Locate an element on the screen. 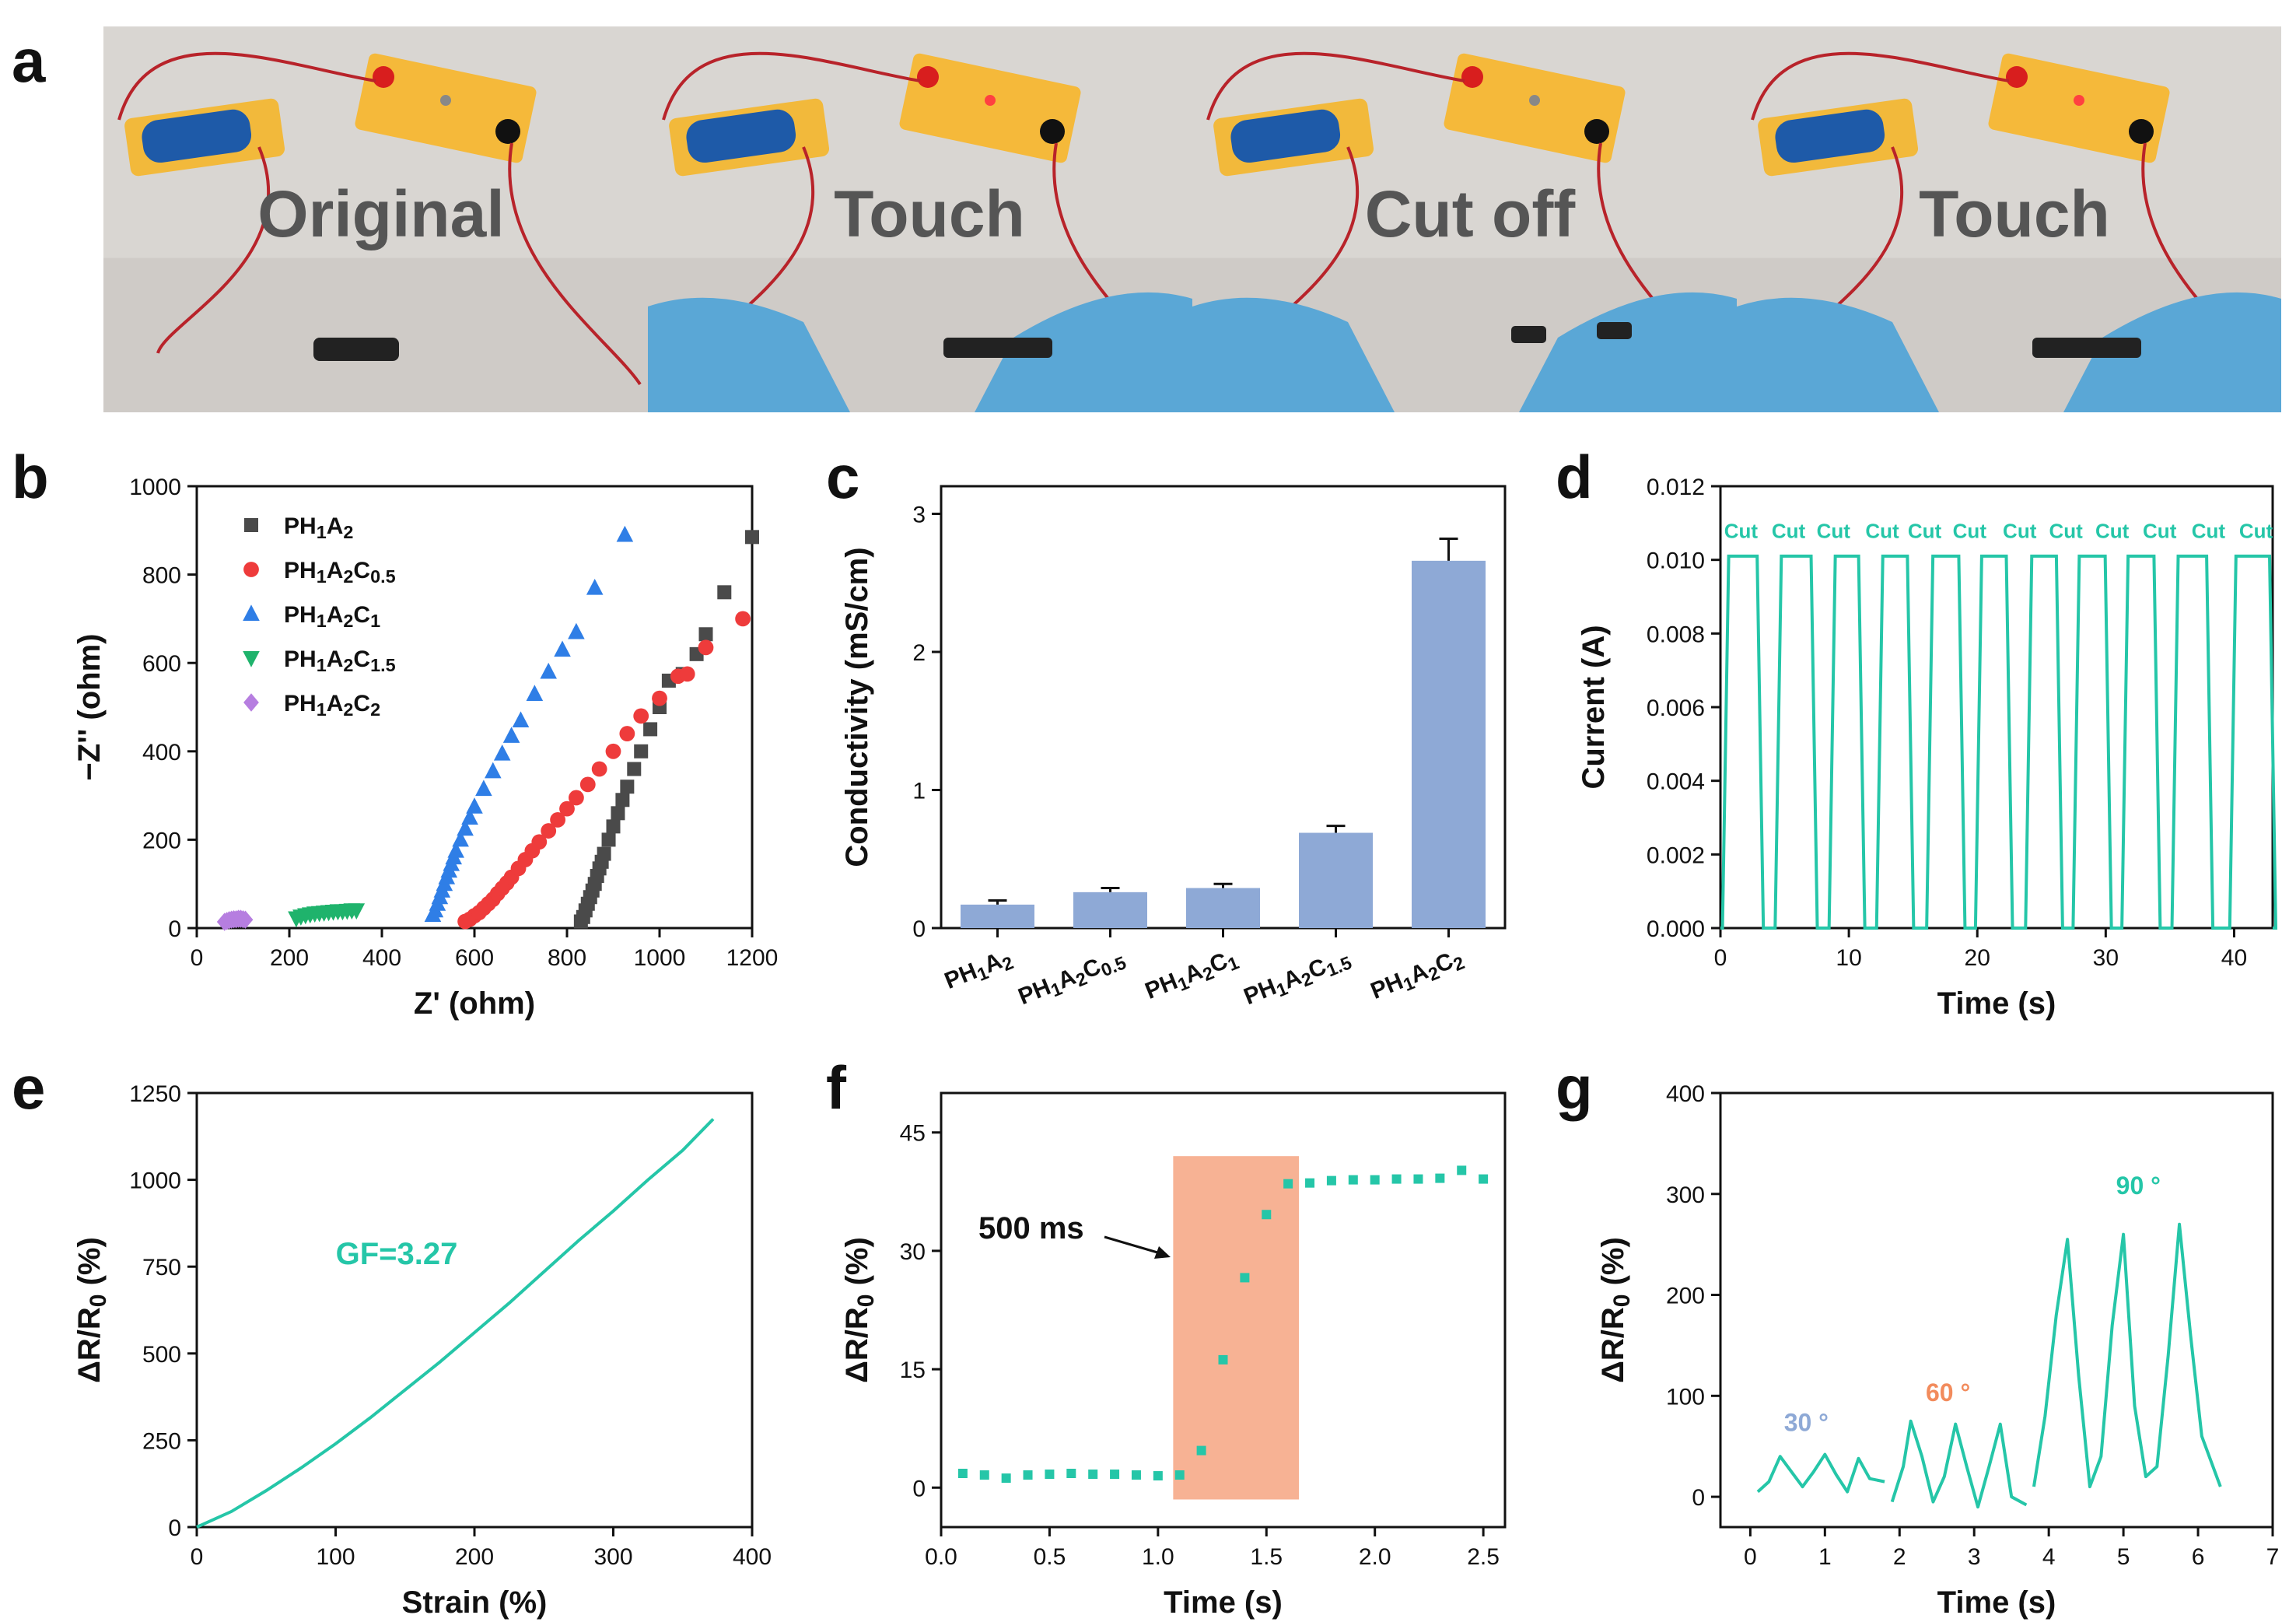 The image size is (2296, 1622). hydrogel-piece is located at coordinates (1528, 334).